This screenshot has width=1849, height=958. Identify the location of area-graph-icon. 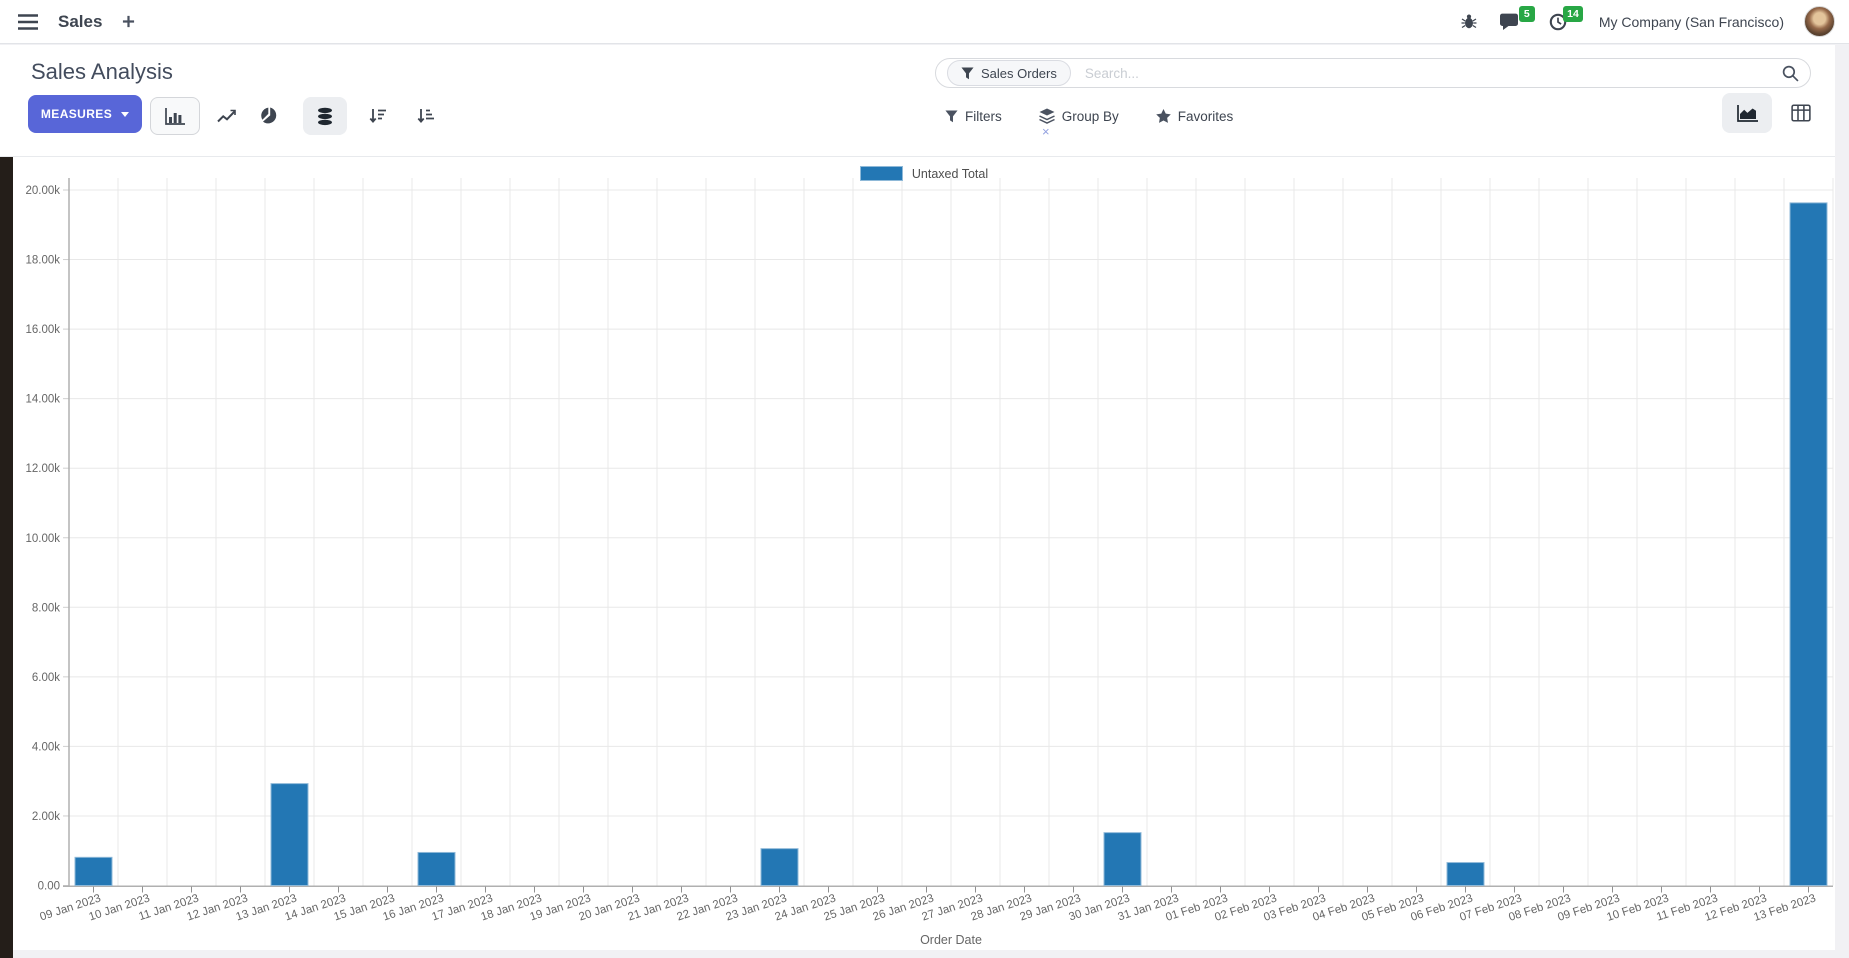
(1747, 113).